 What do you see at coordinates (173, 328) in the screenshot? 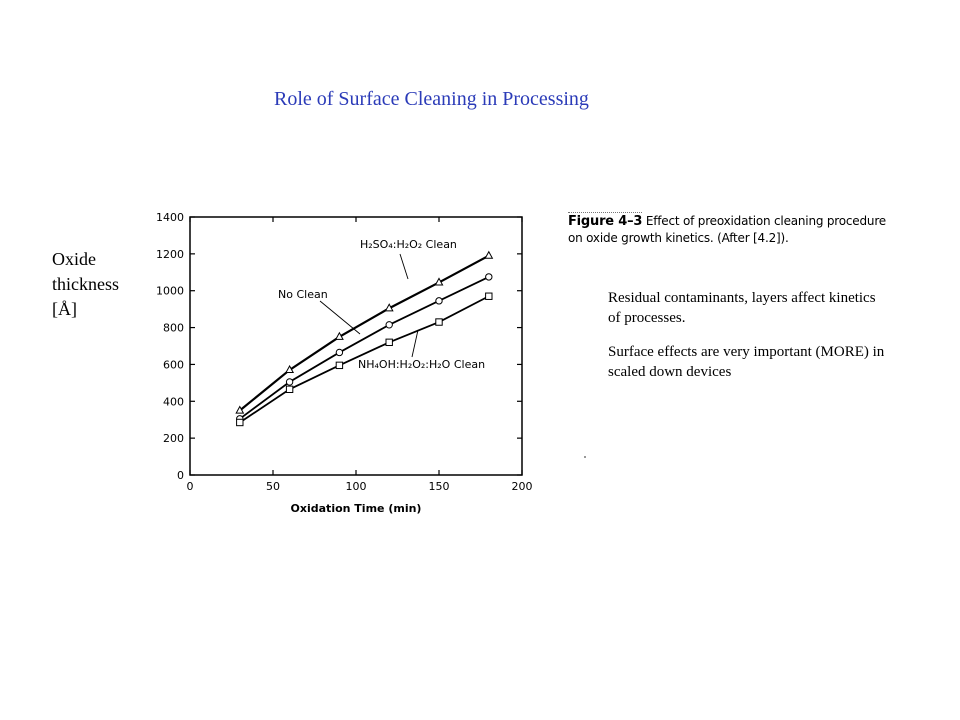
I see `y-tick-label: 800` at bounding box center [173, 328].